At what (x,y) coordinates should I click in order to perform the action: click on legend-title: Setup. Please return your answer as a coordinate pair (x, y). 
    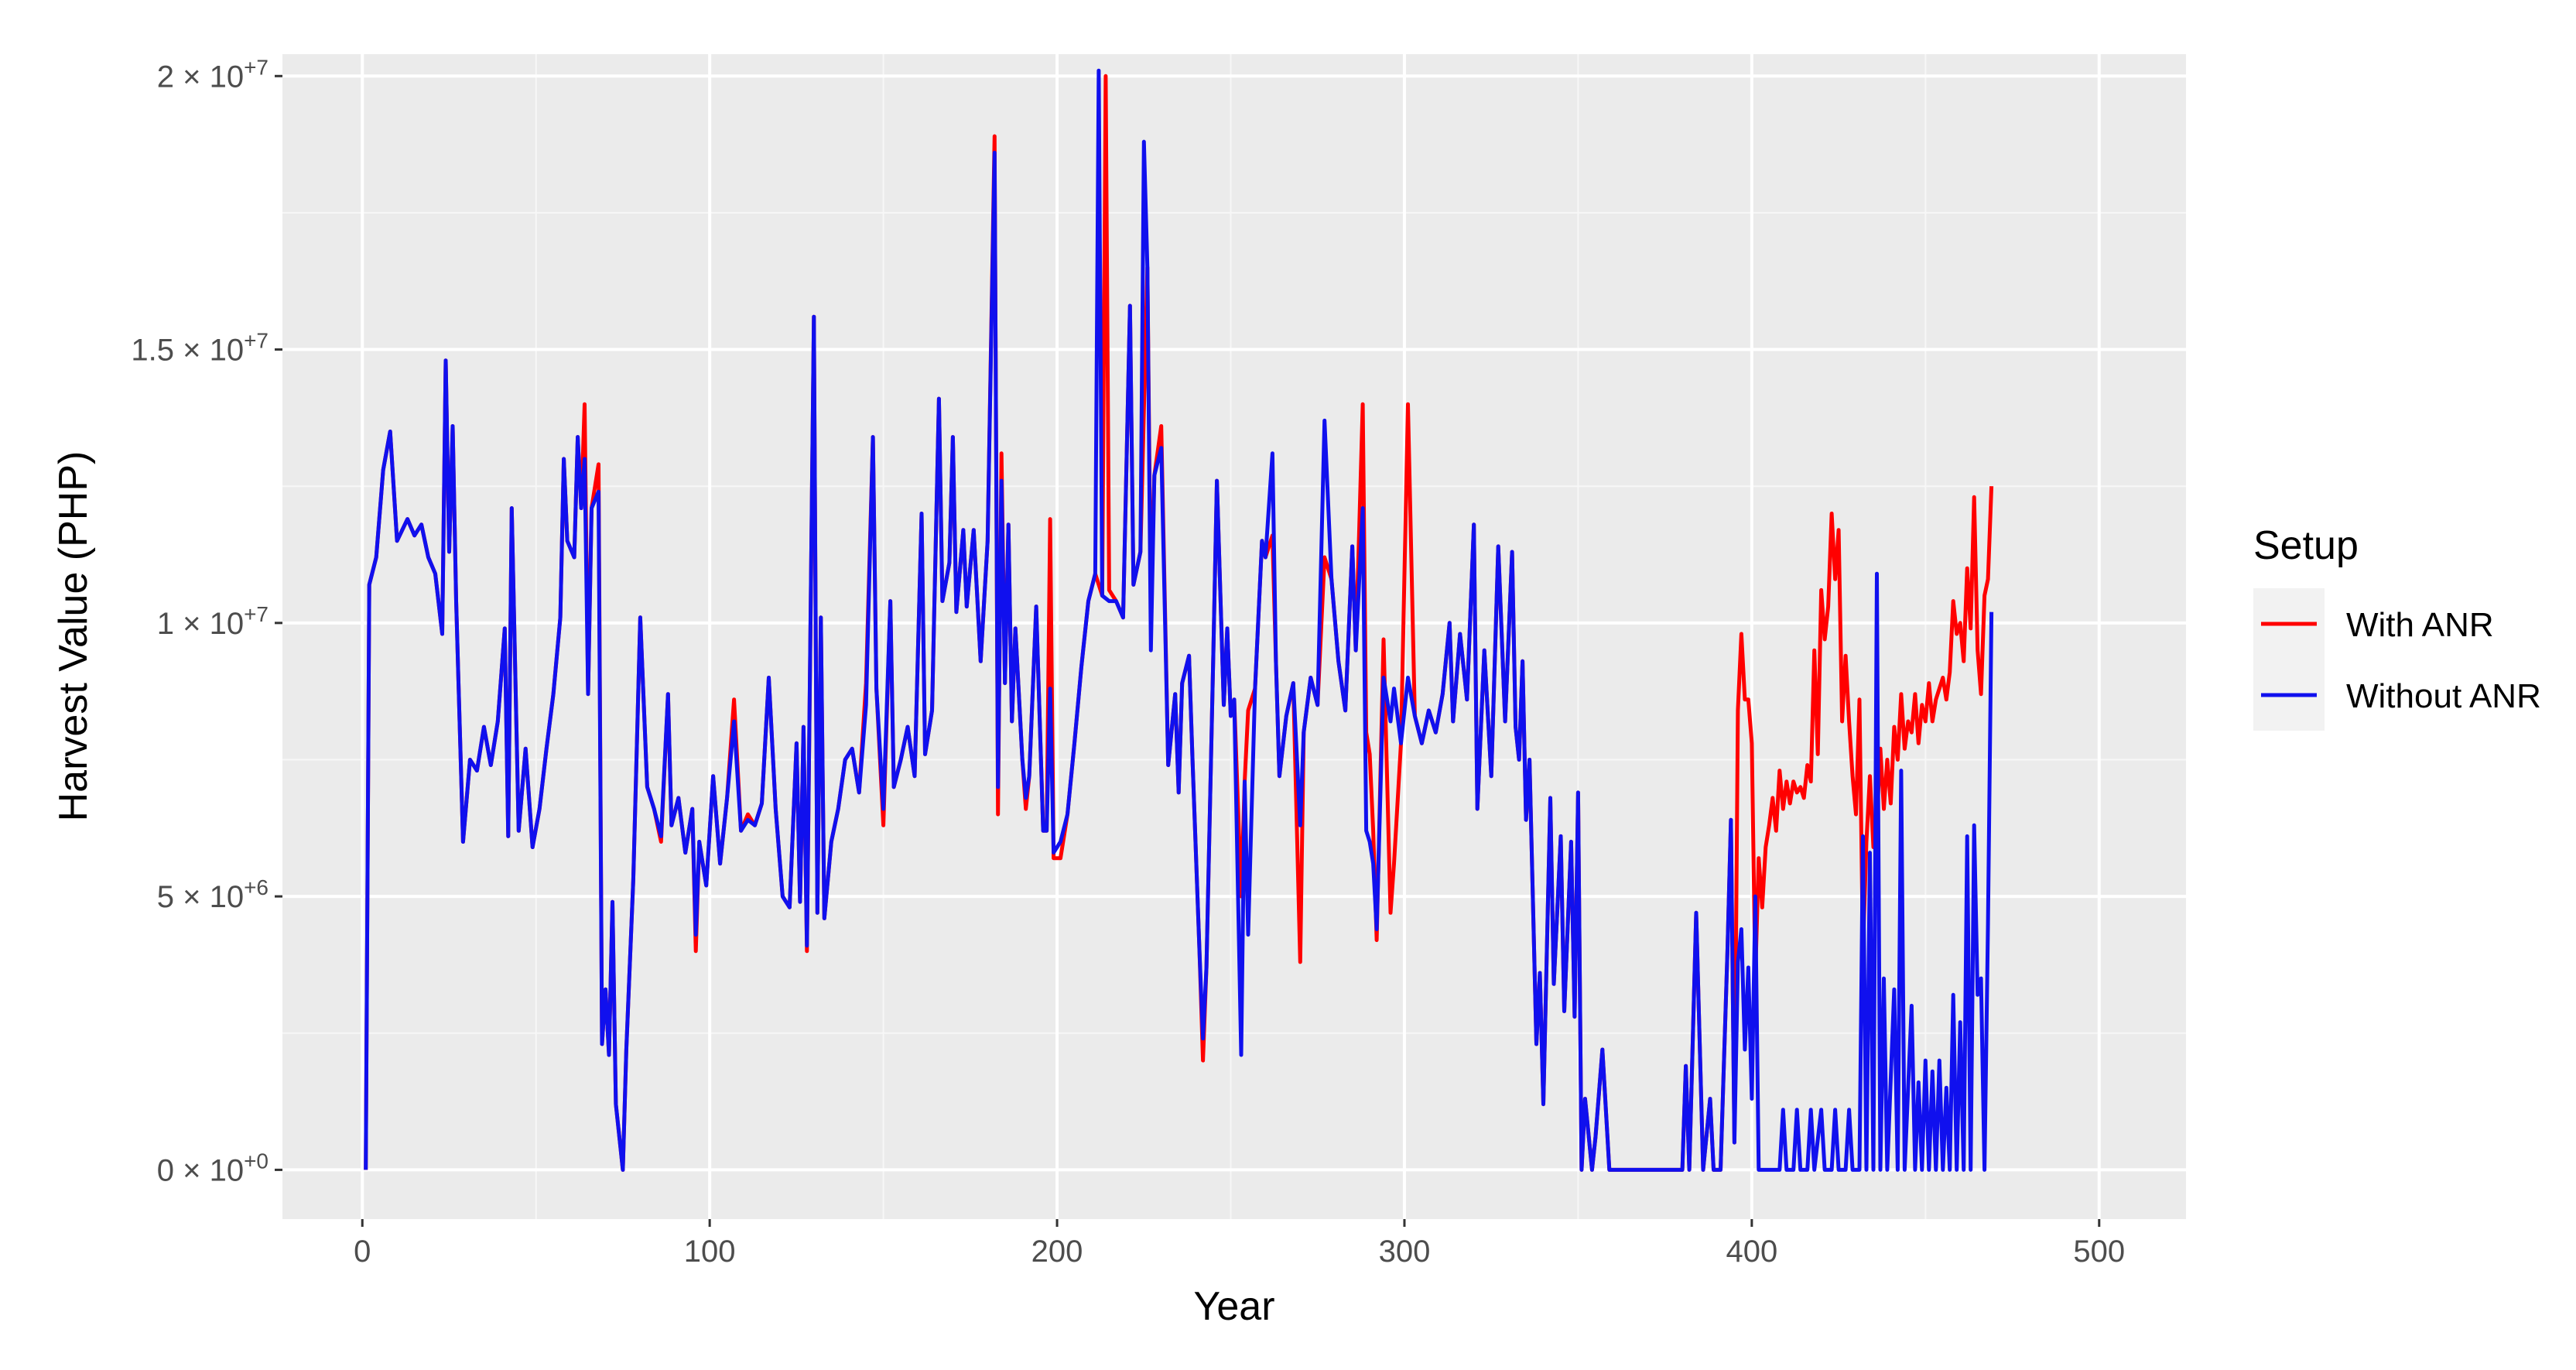
    Looking at the image, I should click on (2306, 545).